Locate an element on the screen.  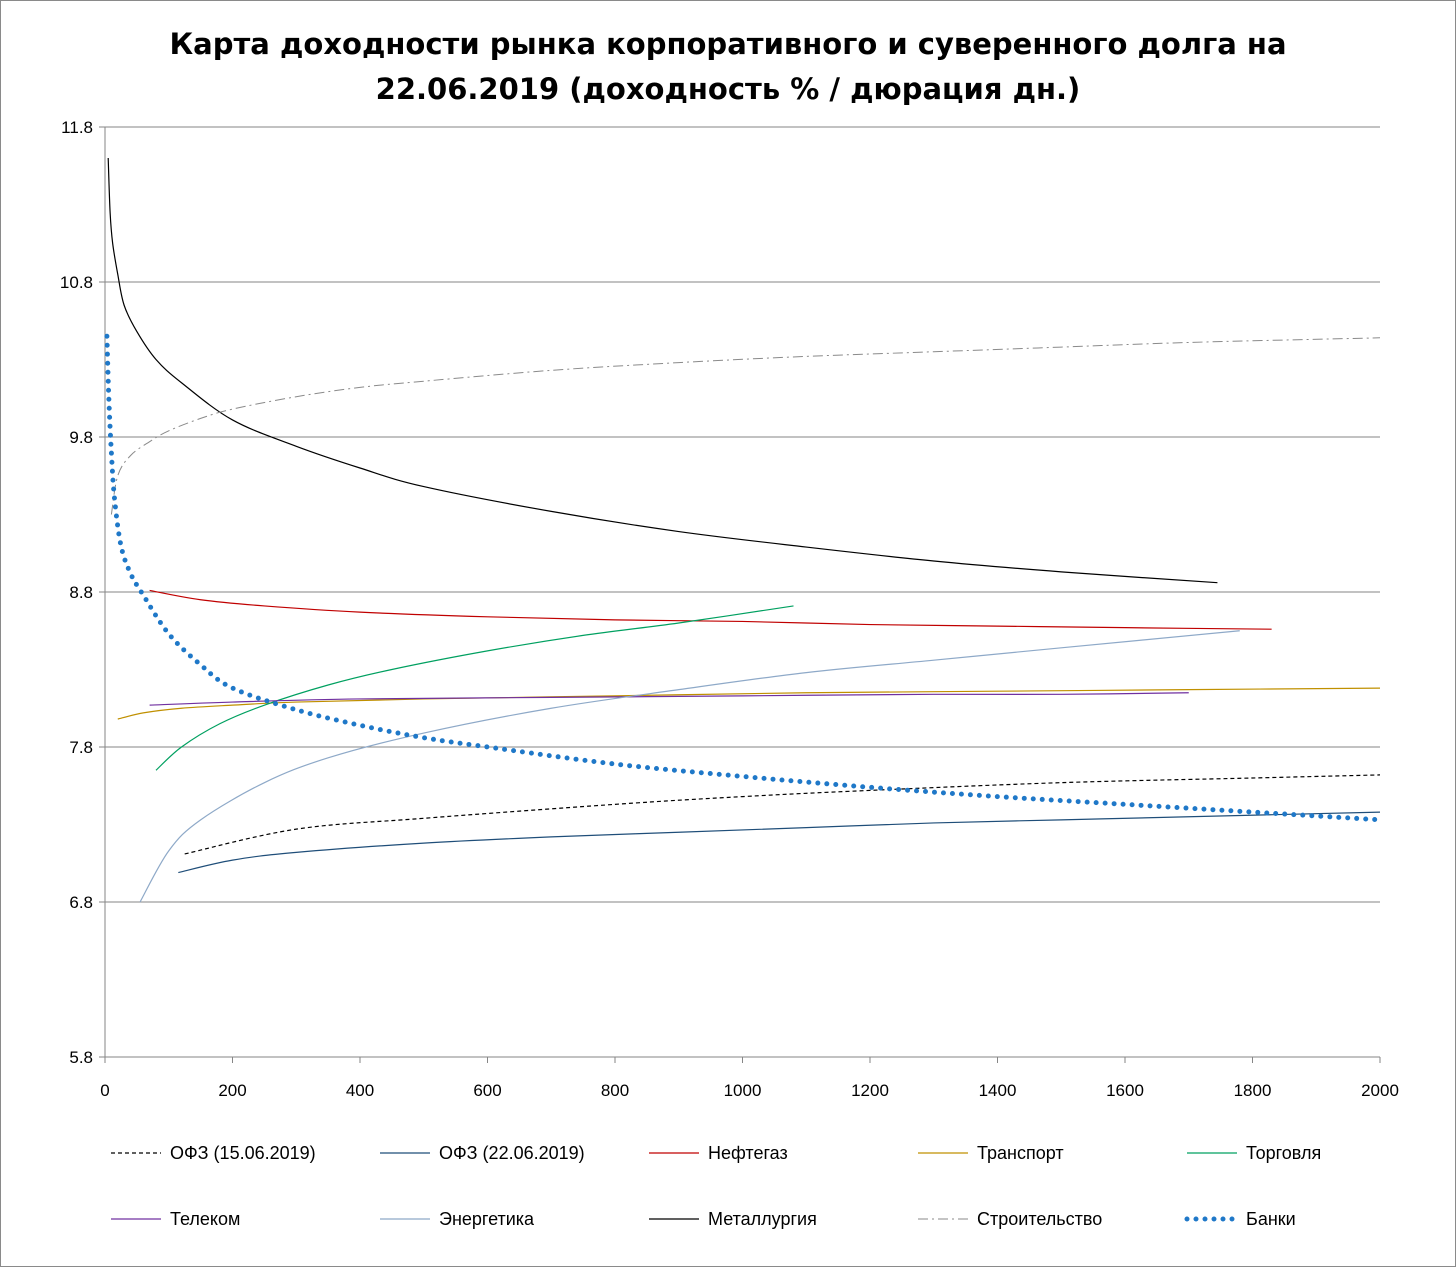
x-tick-label-1: 200 is located at coordinates (232, 1090).